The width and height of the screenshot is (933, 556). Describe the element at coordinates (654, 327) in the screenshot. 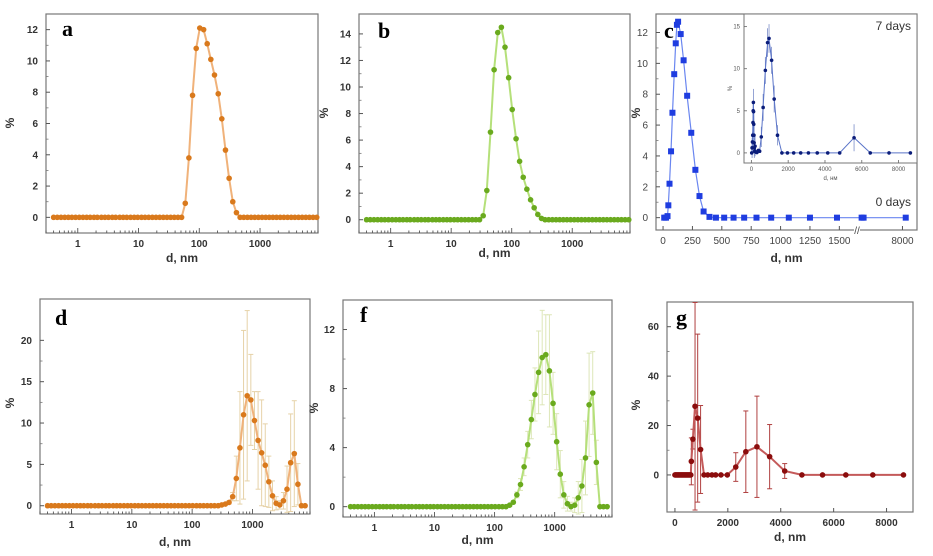

I see `y-tick-label: 60` at that location.